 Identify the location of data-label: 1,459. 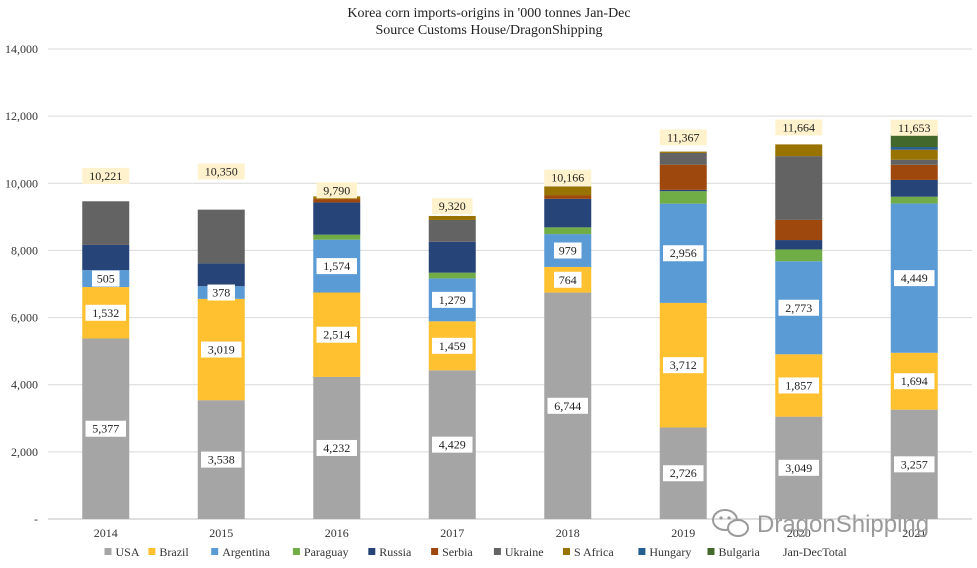
(452, 346).